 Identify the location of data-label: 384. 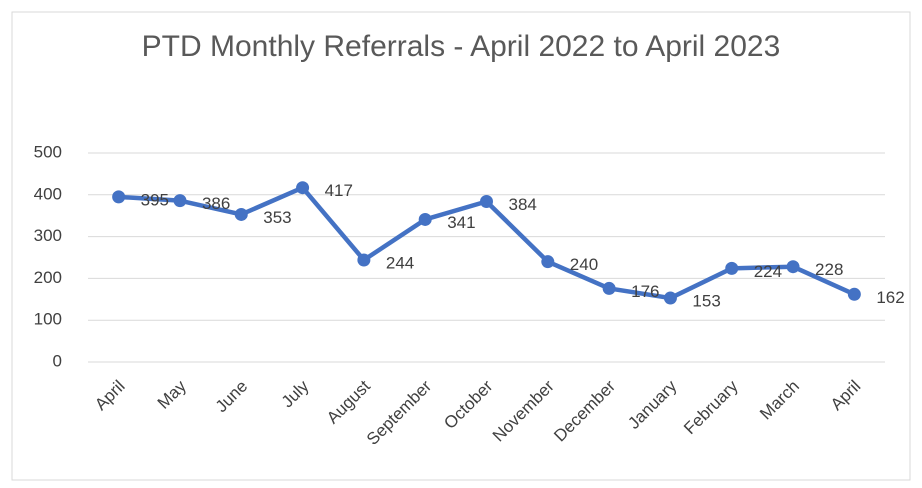
(523, 204).